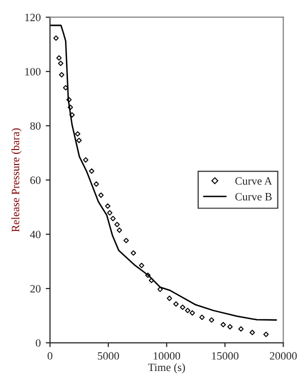 This screenshot has width=303, height=383. What do you see at coordinates (35, 180) in the screenshot?
I see `y-tick-label: 60` at bounding box center [35, 180].